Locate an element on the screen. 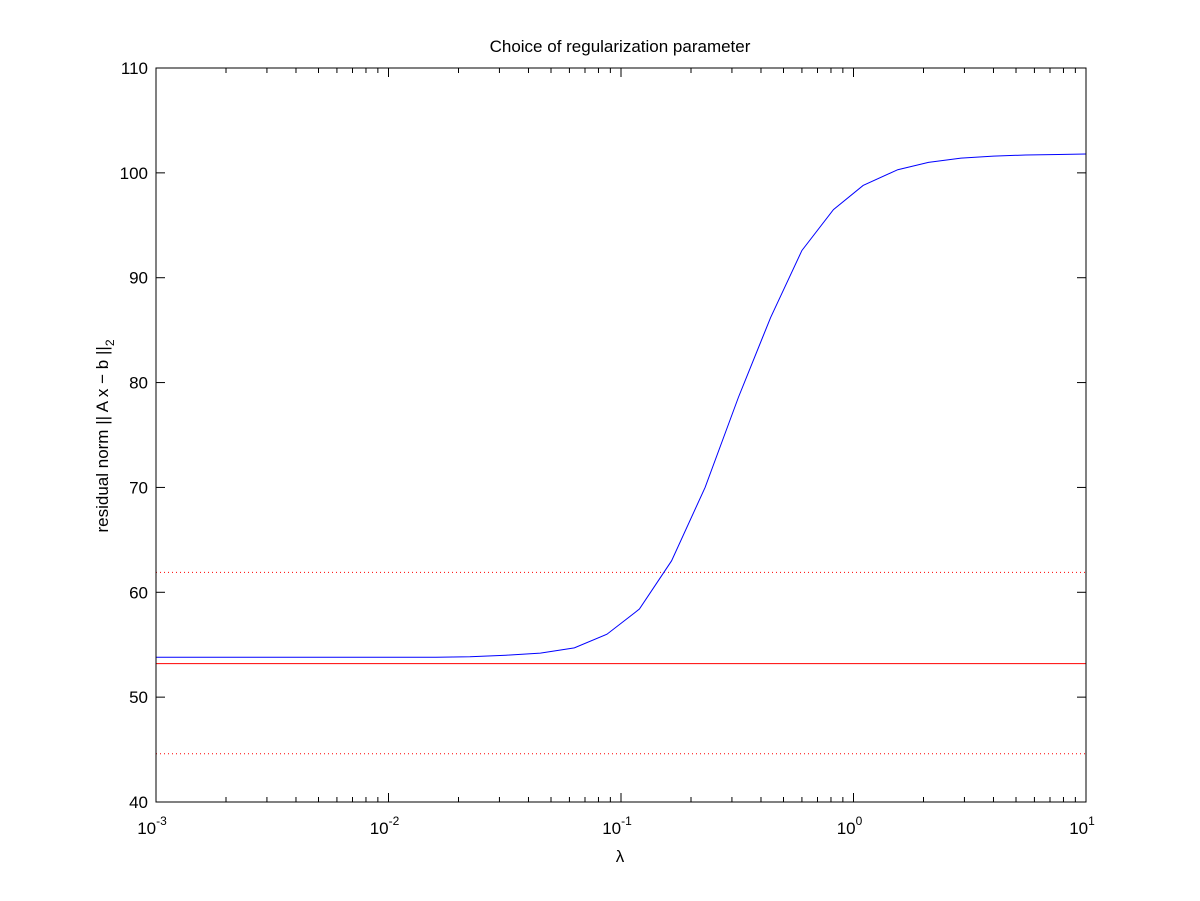 The image size is (1200, 901). x-tick-label: 10⁻¹ is located at coordinates (617, 826).